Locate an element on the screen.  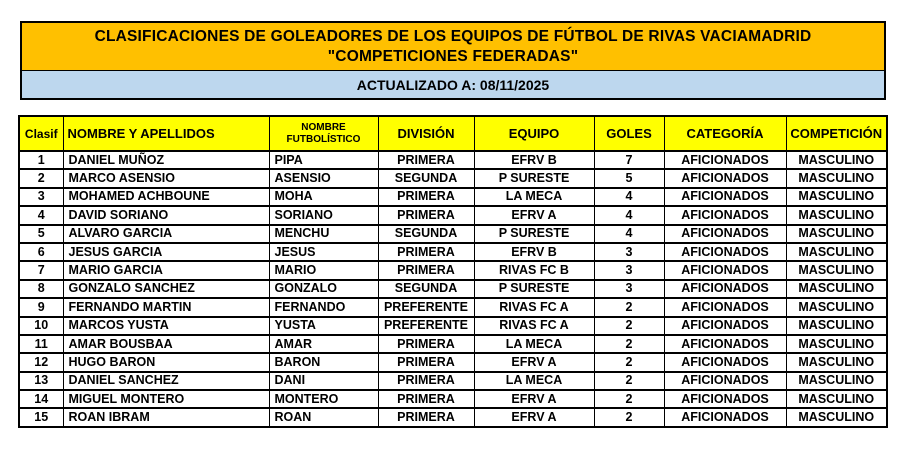
nickname-cell: SORIANO is located at coordinates (323, 215).